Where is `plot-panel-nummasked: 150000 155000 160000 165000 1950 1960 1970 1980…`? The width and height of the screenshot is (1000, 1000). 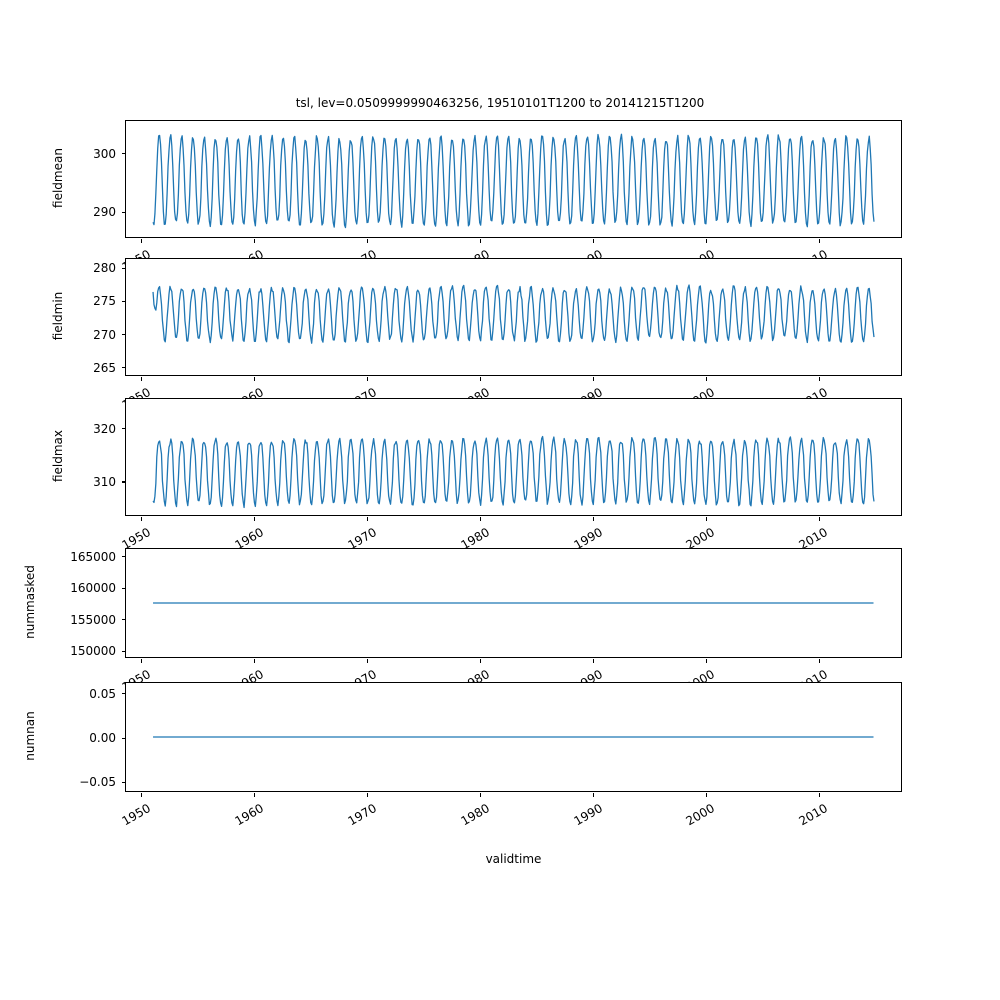
plot-panel-nummasked: 150000 155000 160000 165000 1950 1960 1970 1980… is located at coordinates (462, 621).